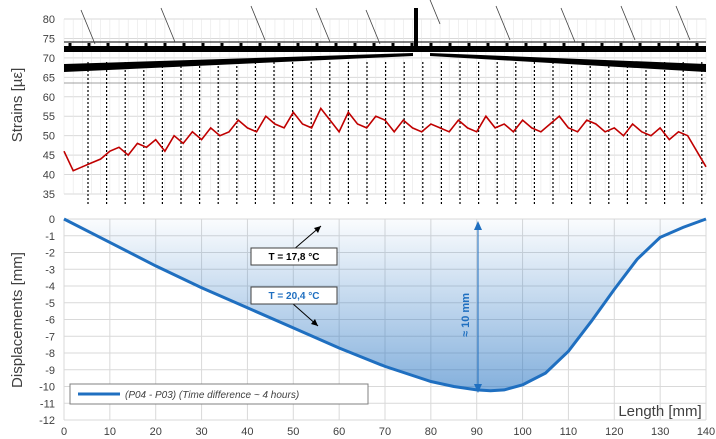 Image resolution: width=716 pixels, height=439 pixels. I want to click on displacement-y-tick-label: -10, so click(47, 388).